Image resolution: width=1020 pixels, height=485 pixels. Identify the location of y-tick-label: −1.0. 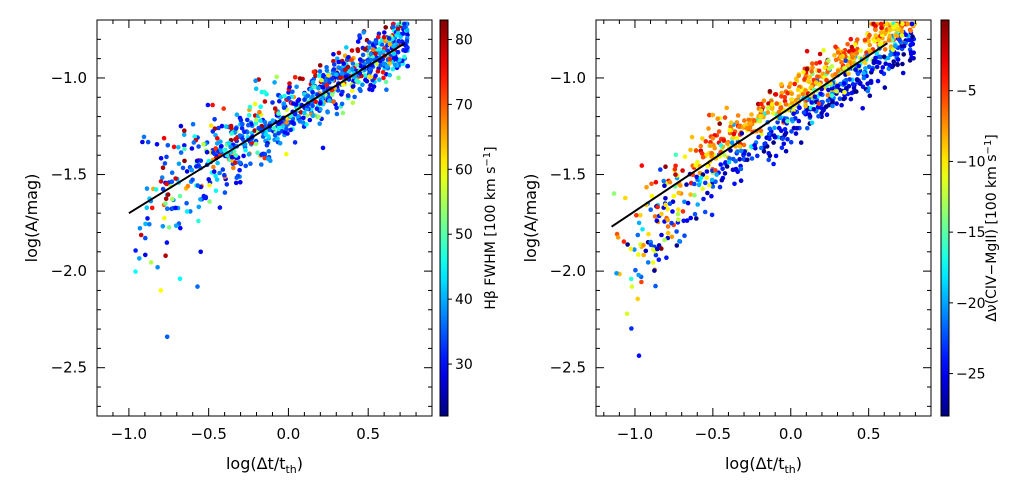
(568, 78).